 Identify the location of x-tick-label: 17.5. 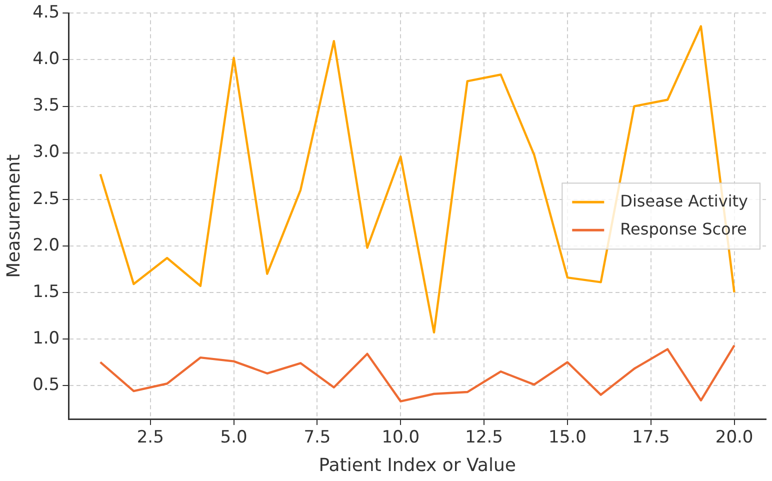
(651, 438).